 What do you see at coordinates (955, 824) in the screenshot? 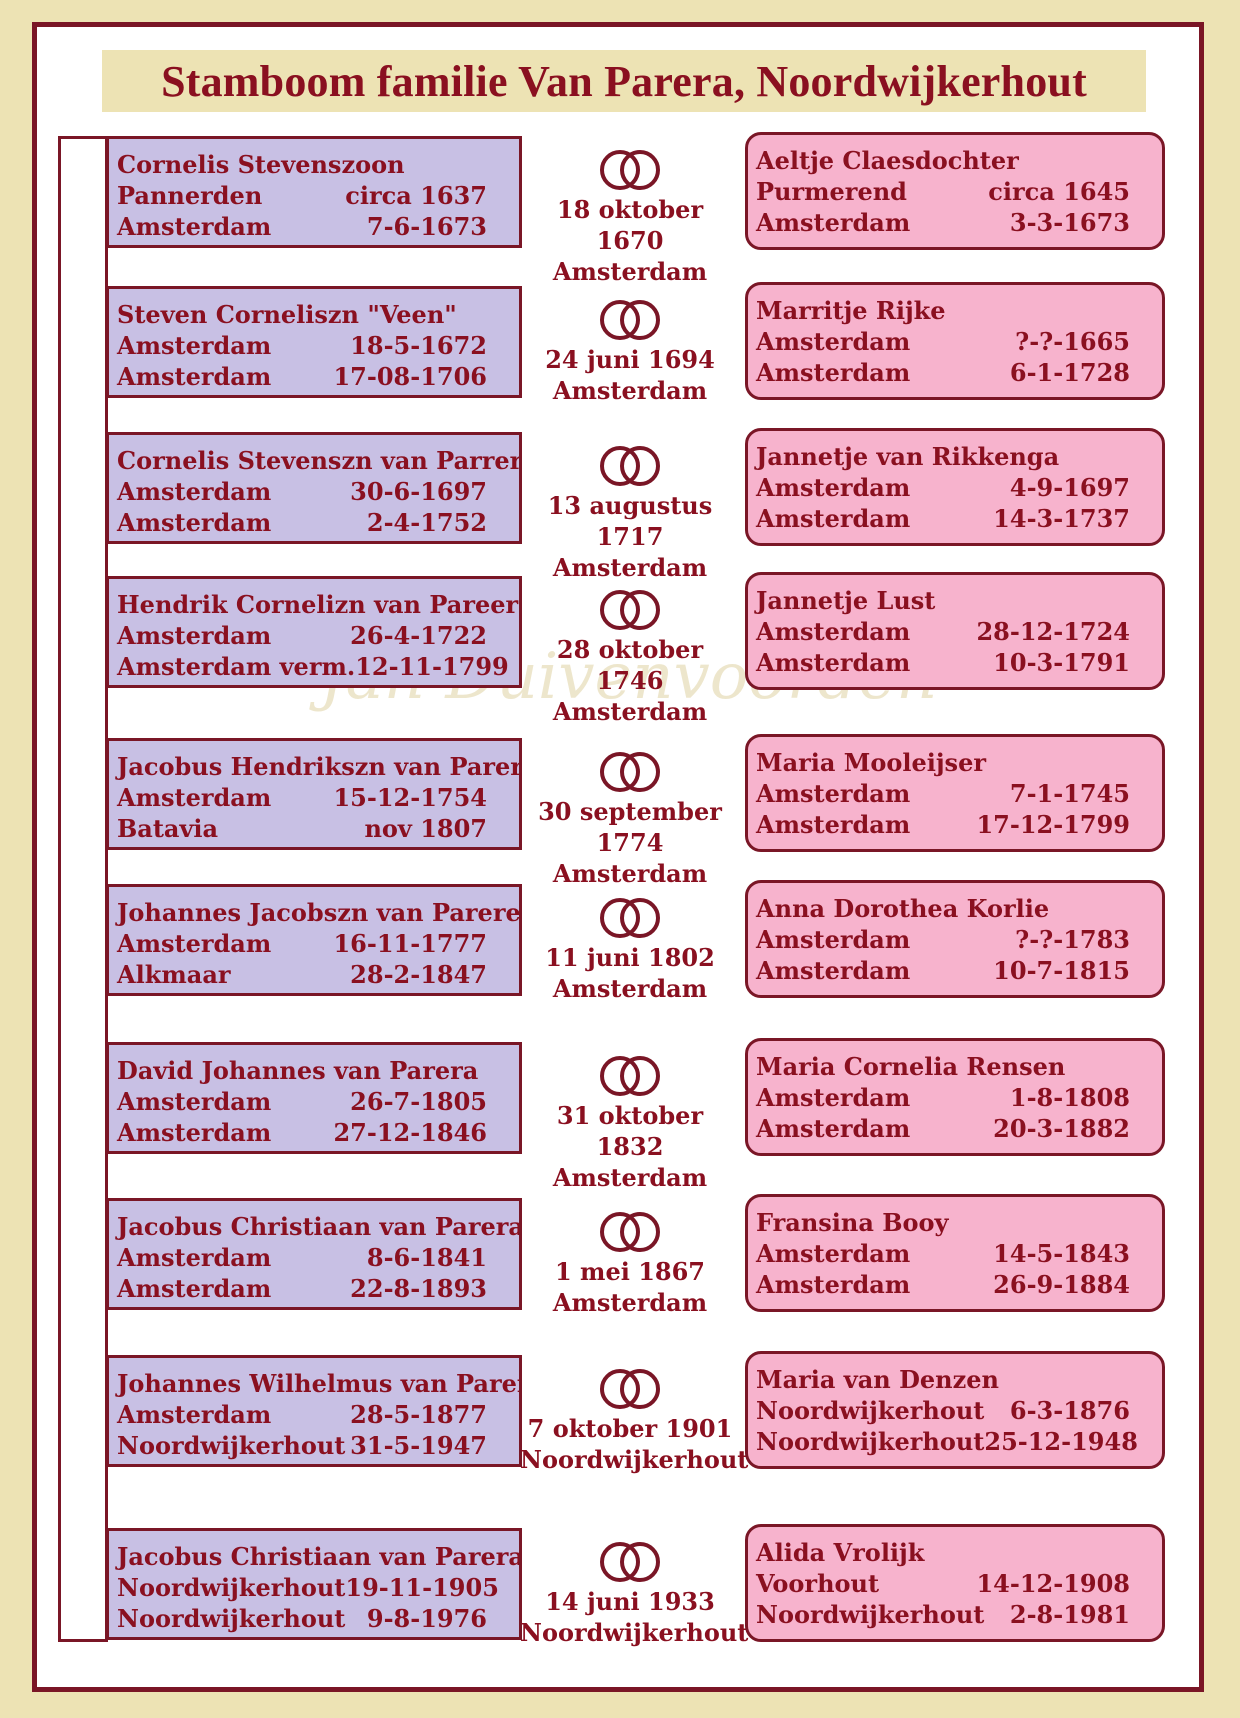
I see `wife-death-row: Amsterdam 17-12-1799` at bounding box center [955, 824].